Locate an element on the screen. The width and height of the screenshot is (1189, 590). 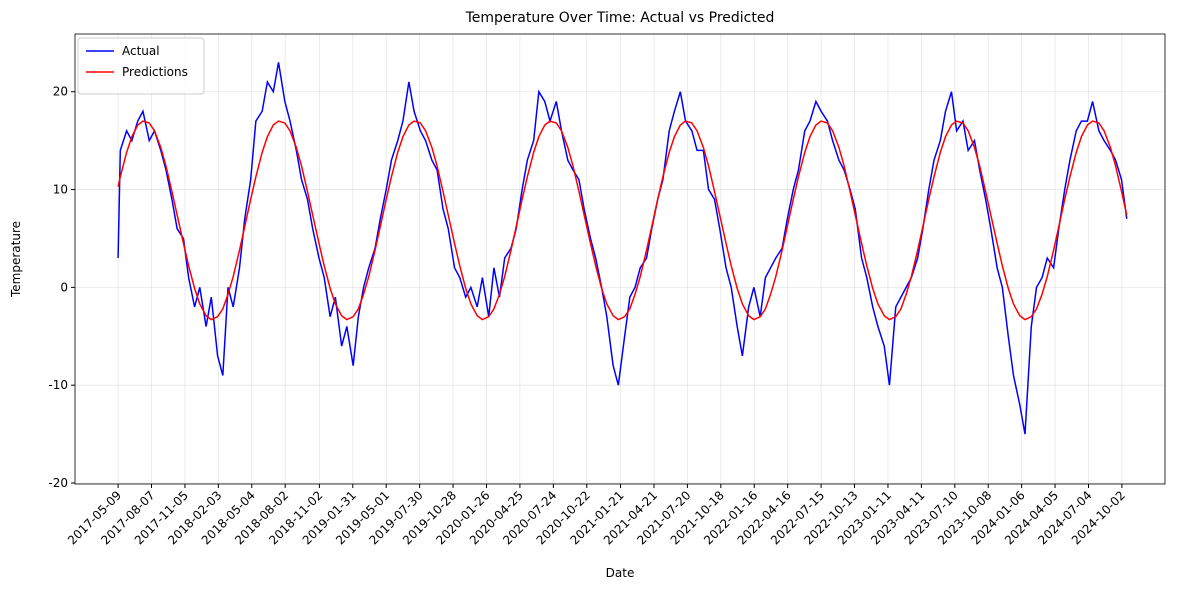
y-axis-label: Temperature is located at coordinates (16, 259).